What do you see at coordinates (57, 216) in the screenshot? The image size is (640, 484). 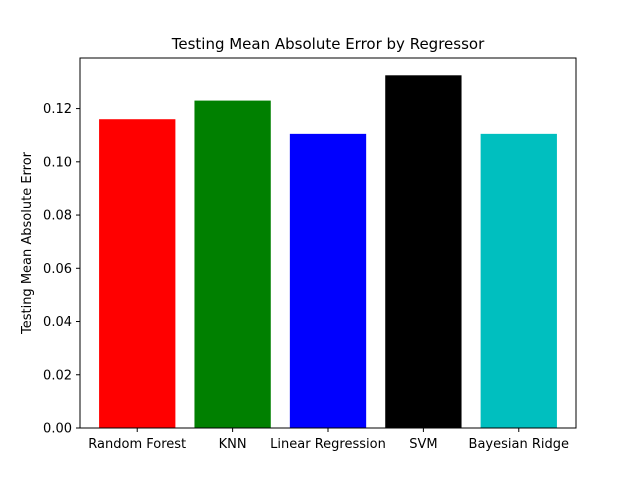 I see `y-tick-label: 0.08` at bounding box center [57, 216].